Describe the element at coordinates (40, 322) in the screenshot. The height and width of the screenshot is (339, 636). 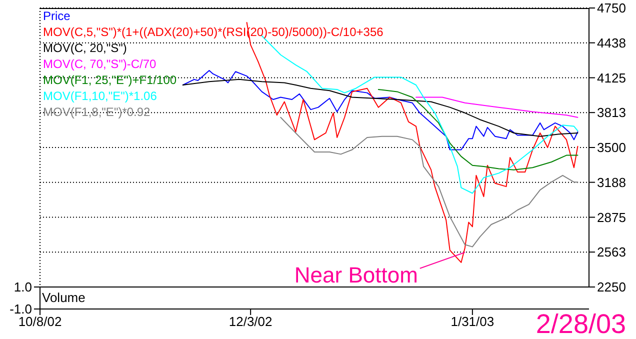
I see `x-tick-label: 10/8/02` at that location.